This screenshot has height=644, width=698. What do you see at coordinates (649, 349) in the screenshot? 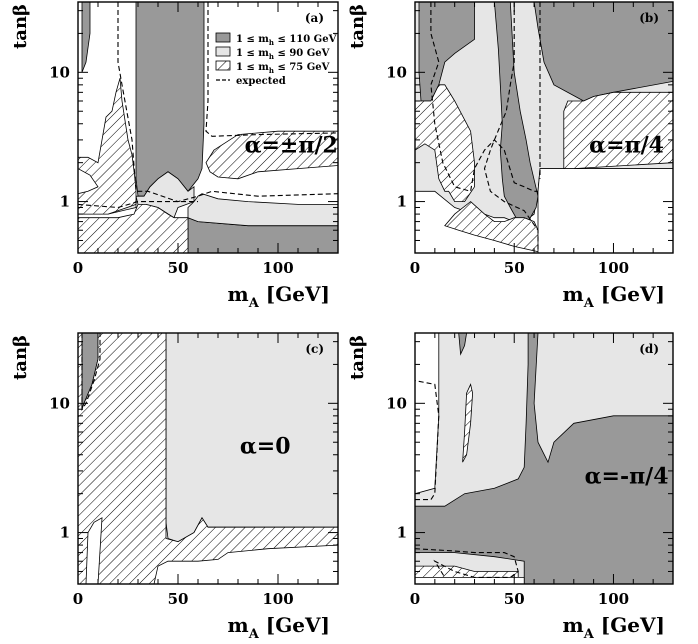
I see `panel-label: (d)` at bounding box center [649, 349].